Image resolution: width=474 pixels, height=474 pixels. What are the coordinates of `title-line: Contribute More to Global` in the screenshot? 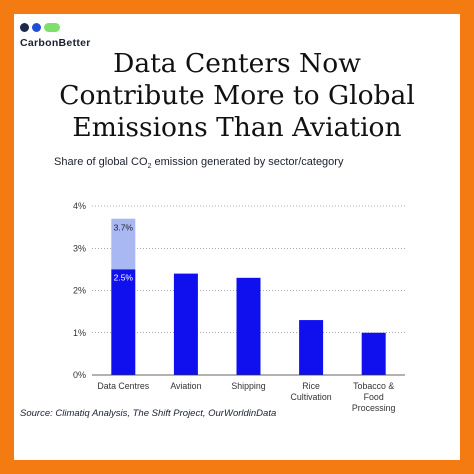 It's located at (237, 95).